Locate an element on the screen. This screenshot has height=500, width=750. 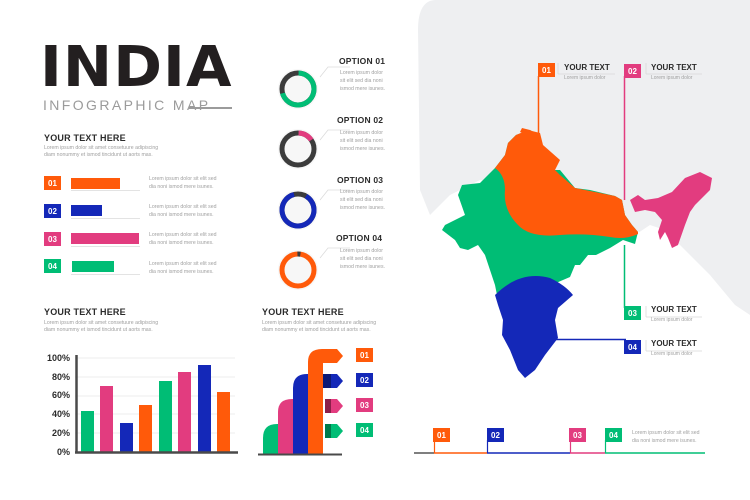
number-badge: 02 is located at coordinates (52, 211).